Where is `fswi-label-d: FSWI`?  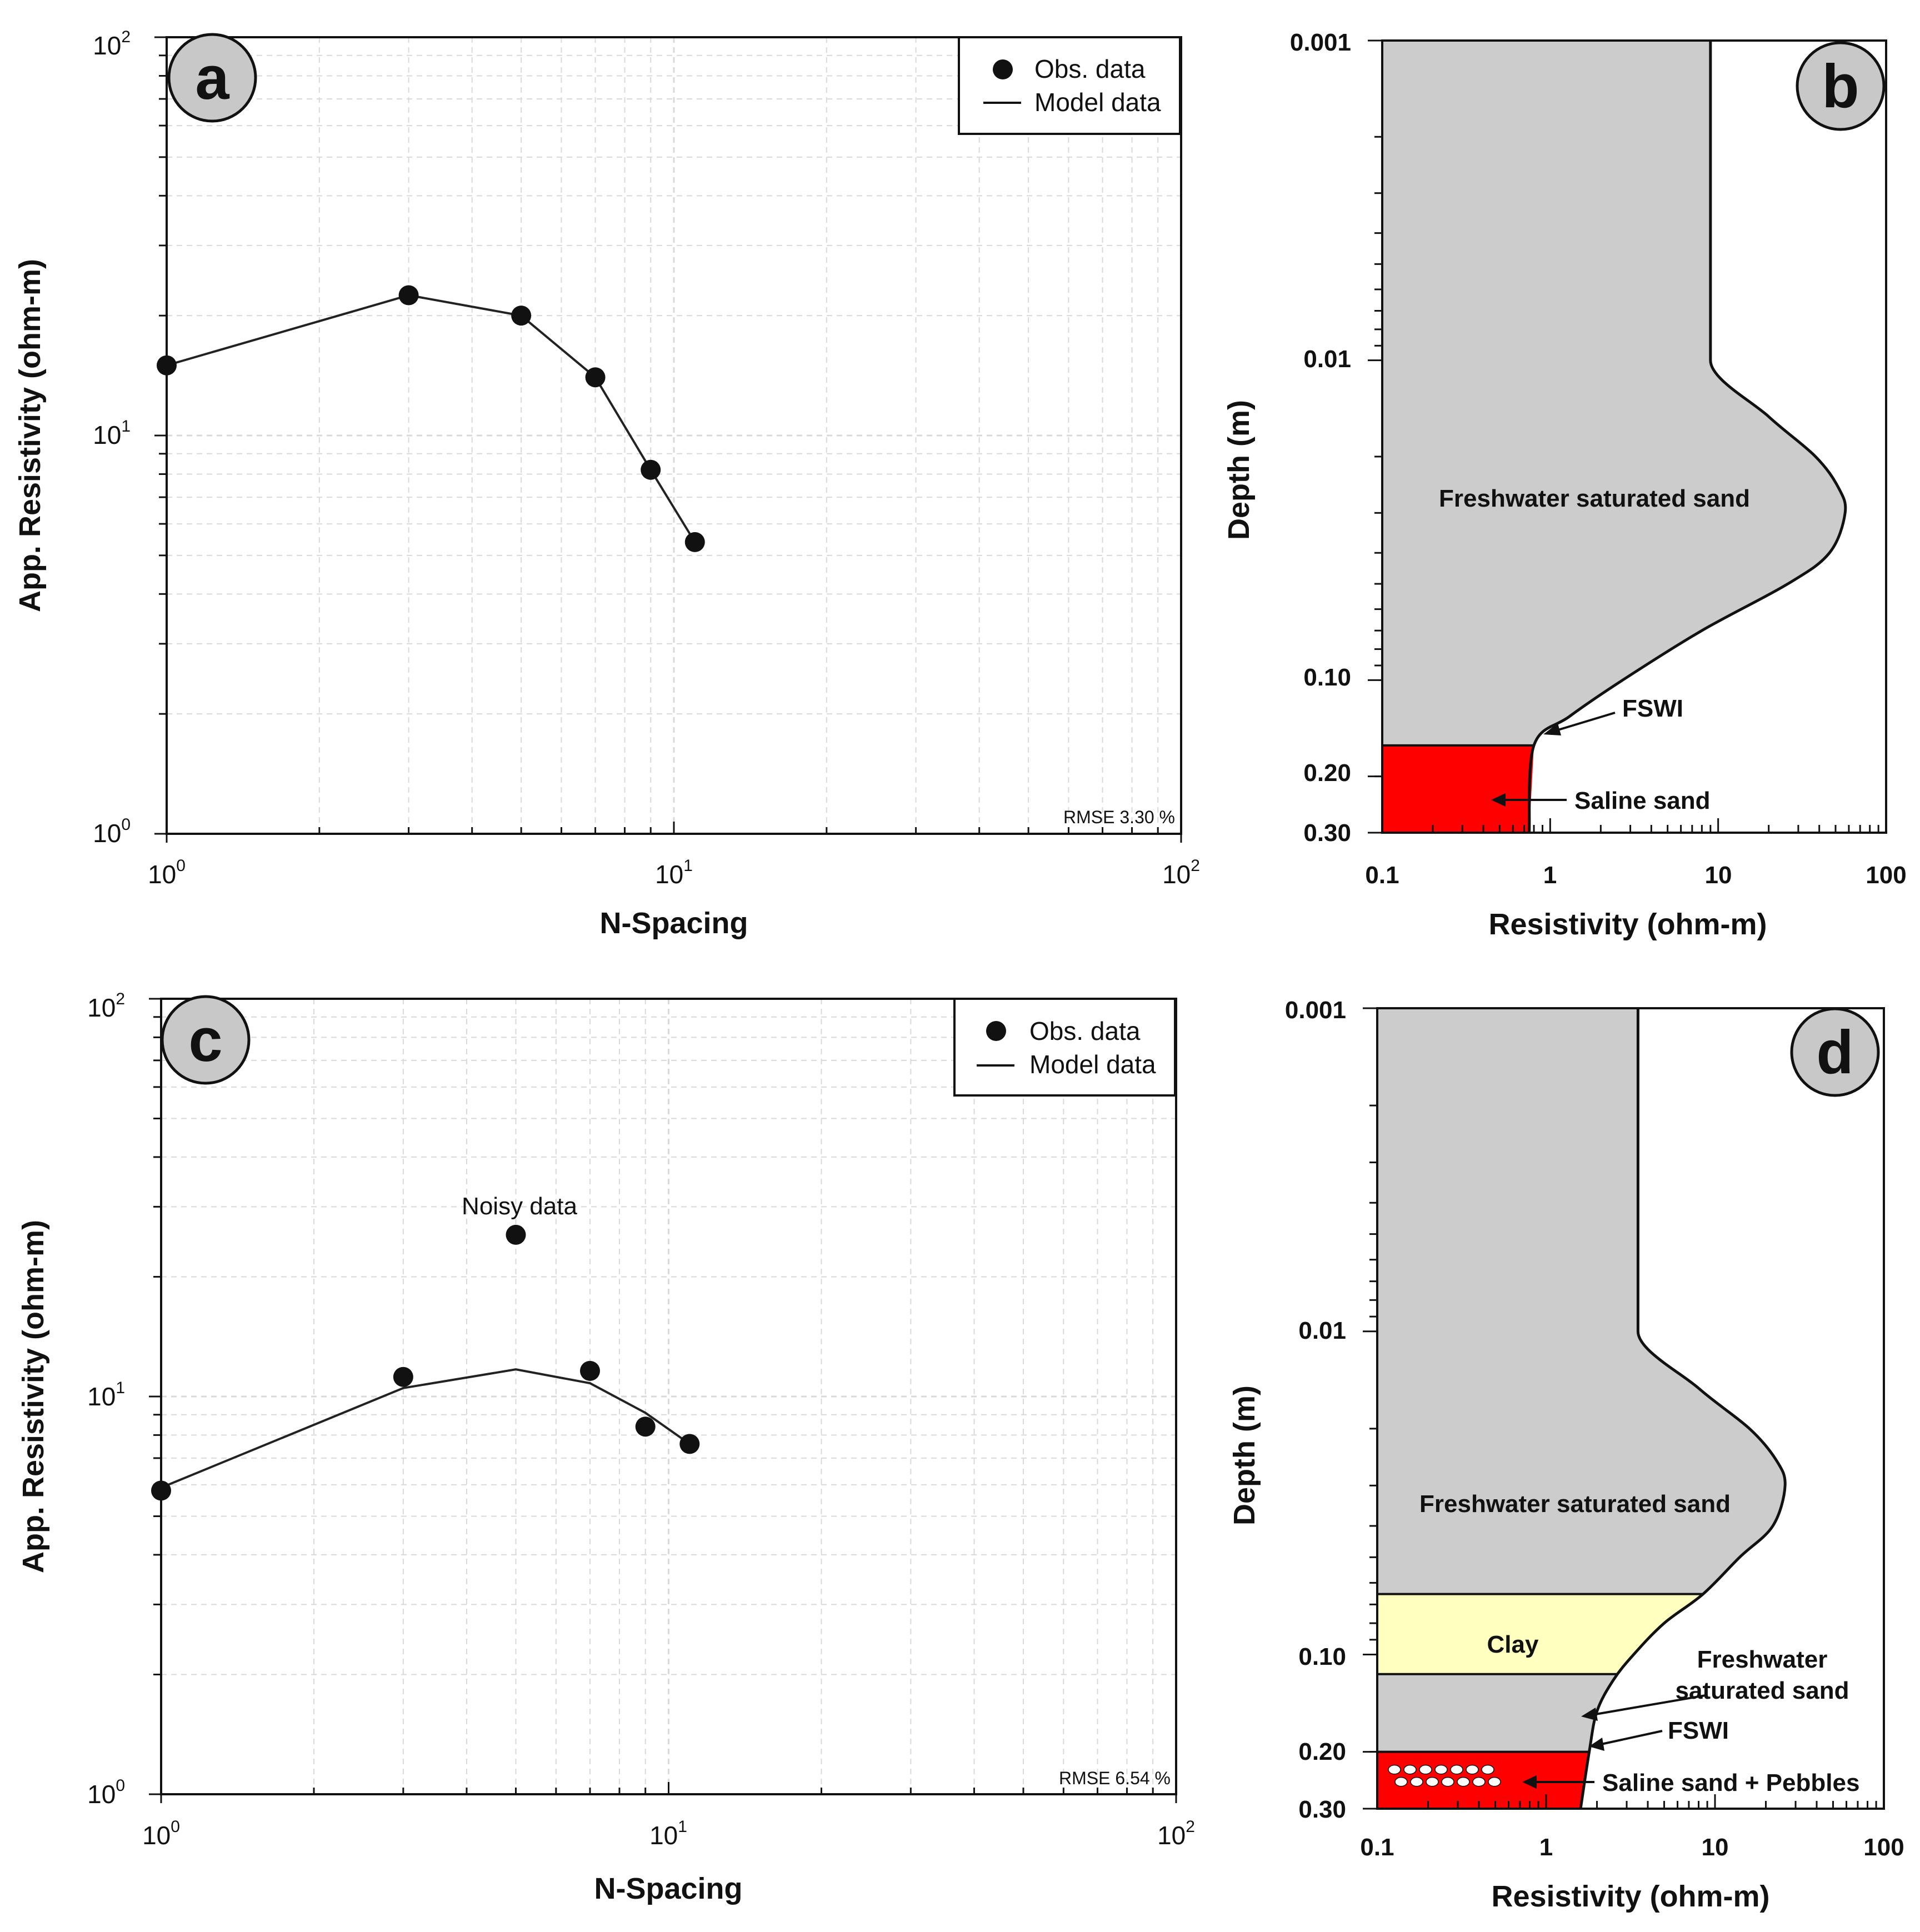
fswi-label-d: FSWI is located at coordinates (1699, 1730).